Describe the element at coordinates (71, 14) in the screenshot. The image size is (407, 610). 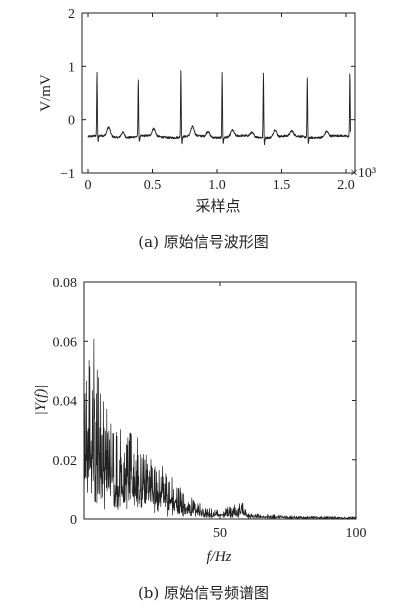
I see `waveform-y-tick-label: 2` at that location.